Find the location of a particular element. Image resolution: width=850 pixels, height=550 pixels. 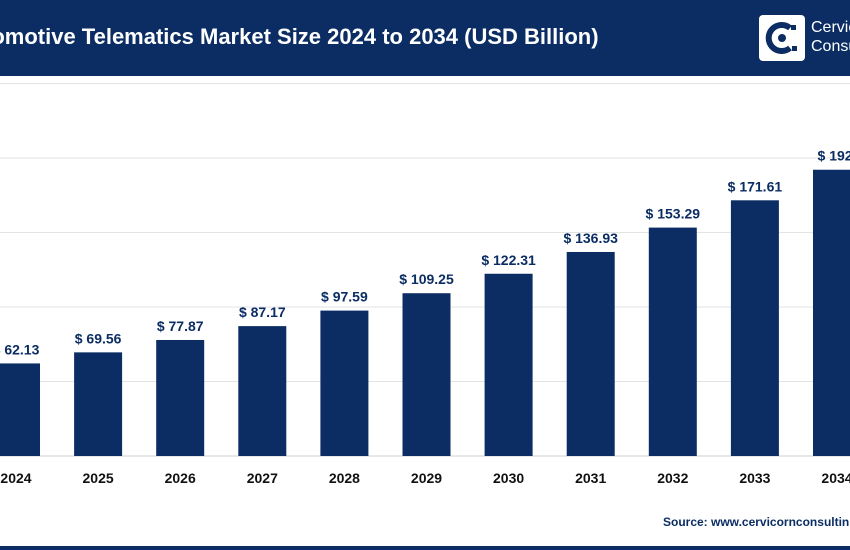

x-tick-label: 2030 is located at coordinates (508, 478).